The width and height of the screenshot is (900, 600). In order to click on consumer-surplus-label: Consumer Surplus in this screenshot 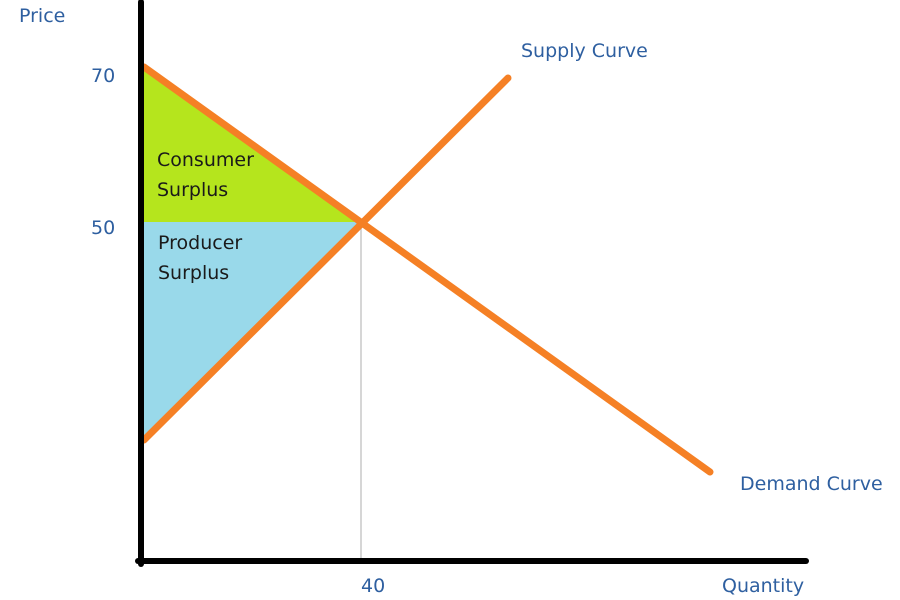, I will do `click(205, 175)`.